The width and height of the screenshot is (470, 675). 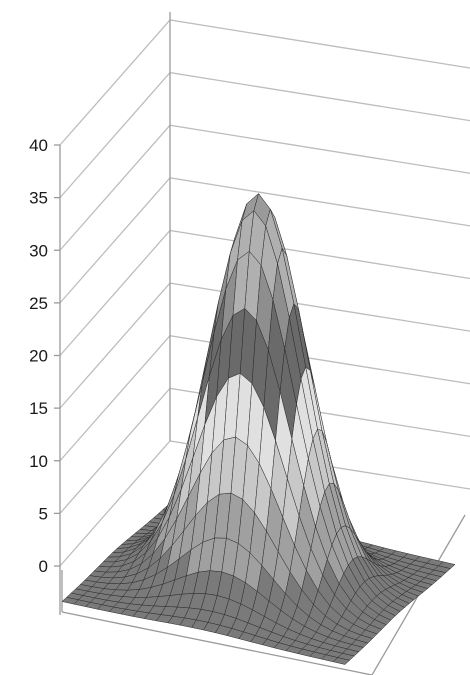 What do you see at coordinates (341, 661) in the screenshot?
I see `surface-facet` at bounding box center [341, 661].